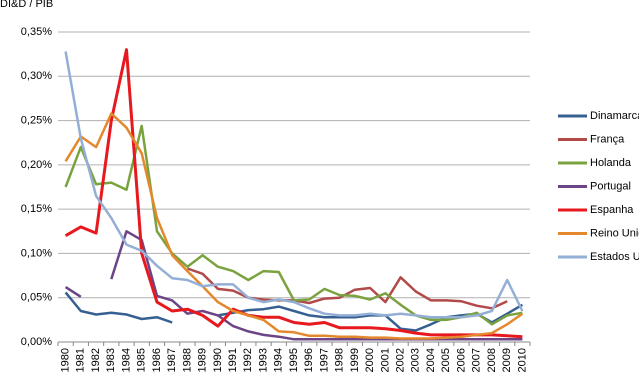 The width and height of the screenshot is (639, 392). What do you see at coordinates (446, 360) in the screenshot?
I see `x-tick-label: 2005` at bounding box center [446, 360].